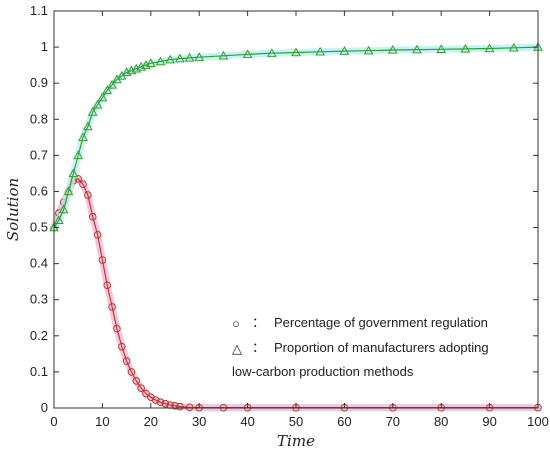 This screenshot has height=457, width=550. I want to click on x-tick-label: 40, so click(247, 421).